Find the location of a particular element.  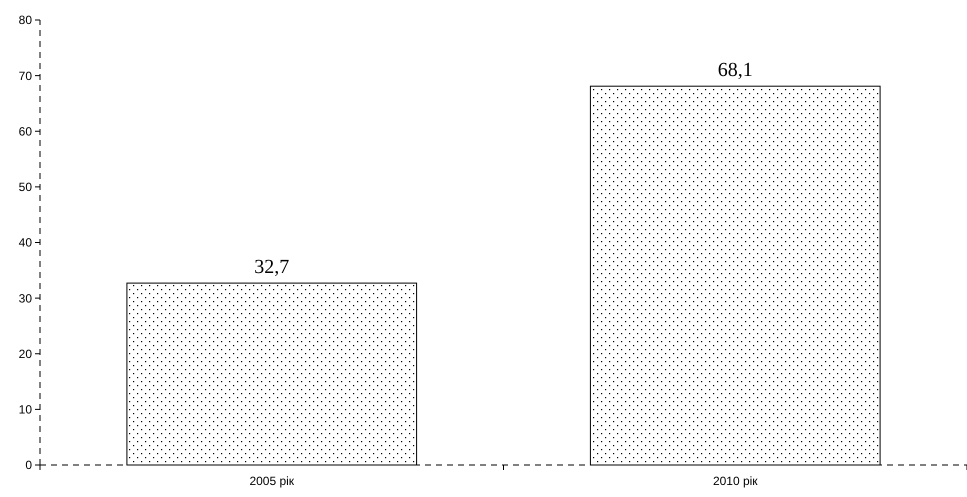

y-tick-label: 60 is located at coordinates (25, 131).